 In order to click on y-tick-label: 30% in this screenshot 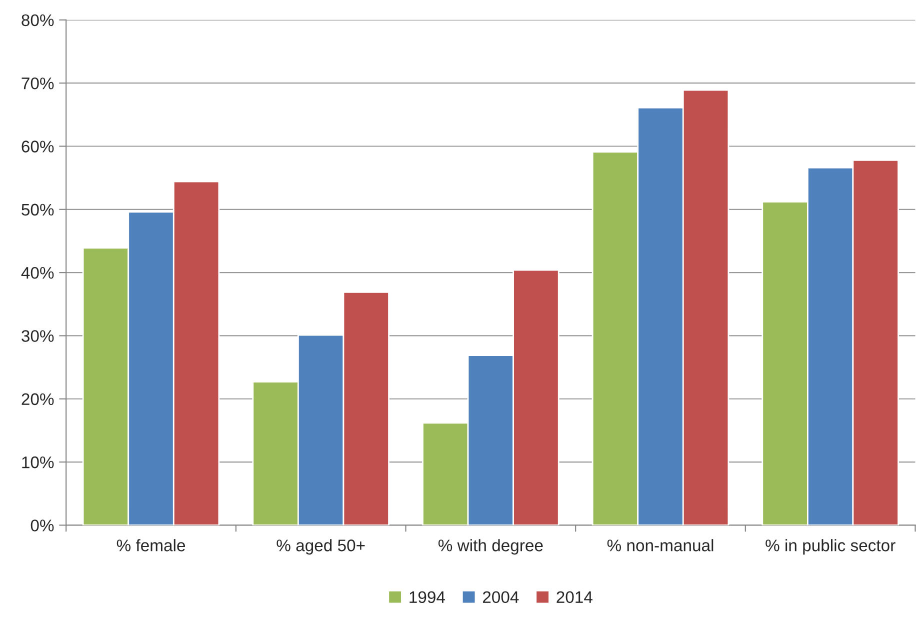, I will do `click(38, 336)`.